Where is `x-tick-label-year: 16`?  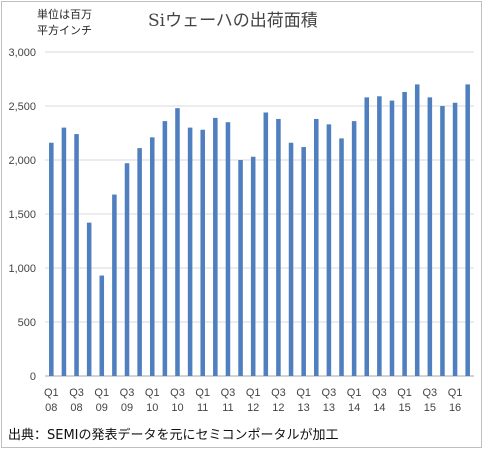
x-tick-label-year: 16 is located at coordinates (455, 408).